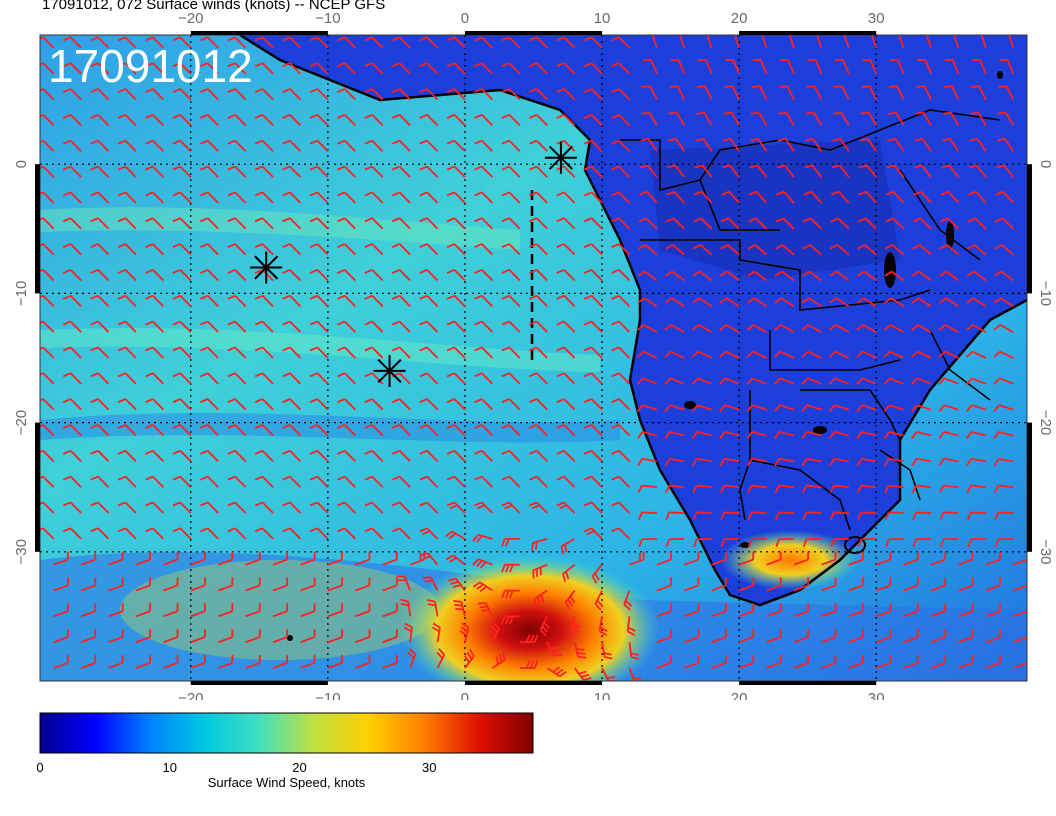  What do you see at coordinates (1029, 229) in the screenshot?
I see `frame-bar-right` at bounding box center [1029, 229].